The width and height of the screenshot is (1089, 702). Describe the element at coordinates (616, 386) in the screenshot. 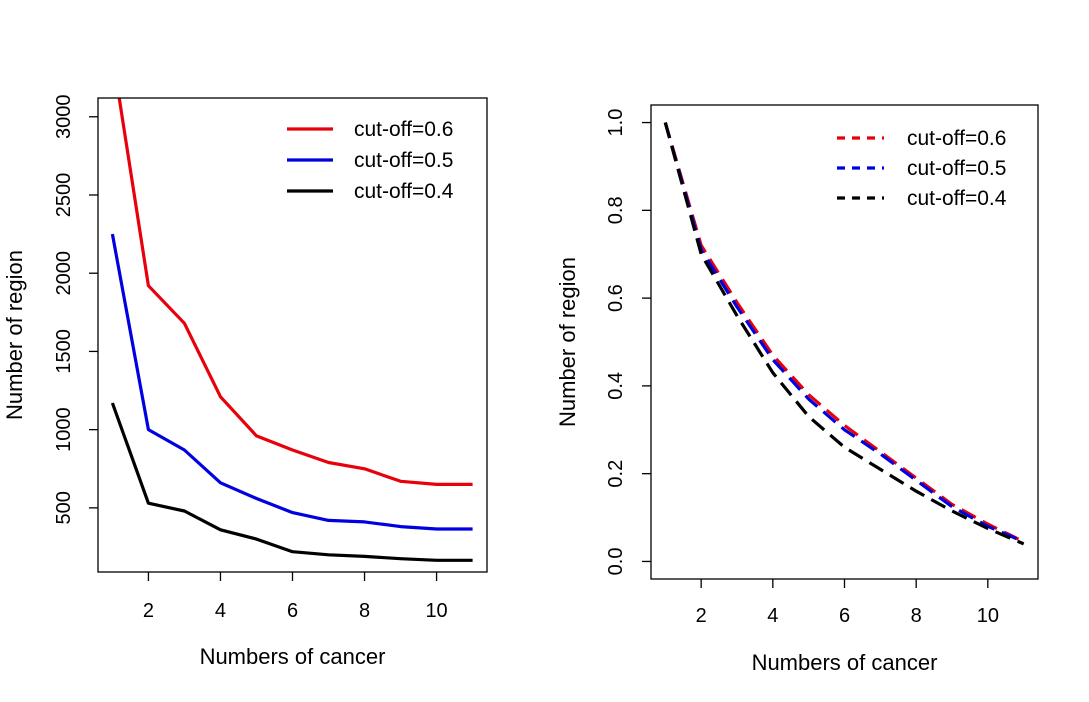

I see `y-tick-label: 0.4` at that location.